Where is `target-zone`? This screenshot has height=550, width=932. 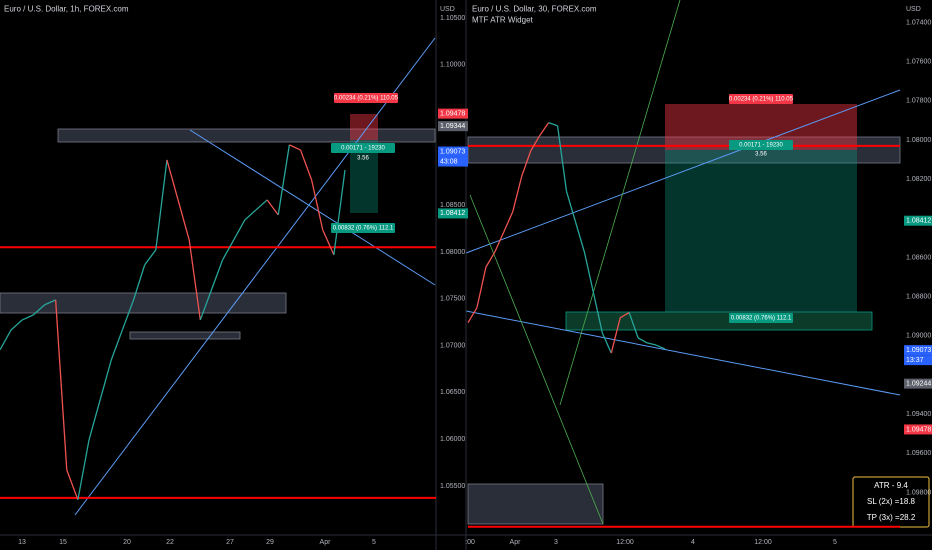 target-zone is located at coordinates (761, 231).